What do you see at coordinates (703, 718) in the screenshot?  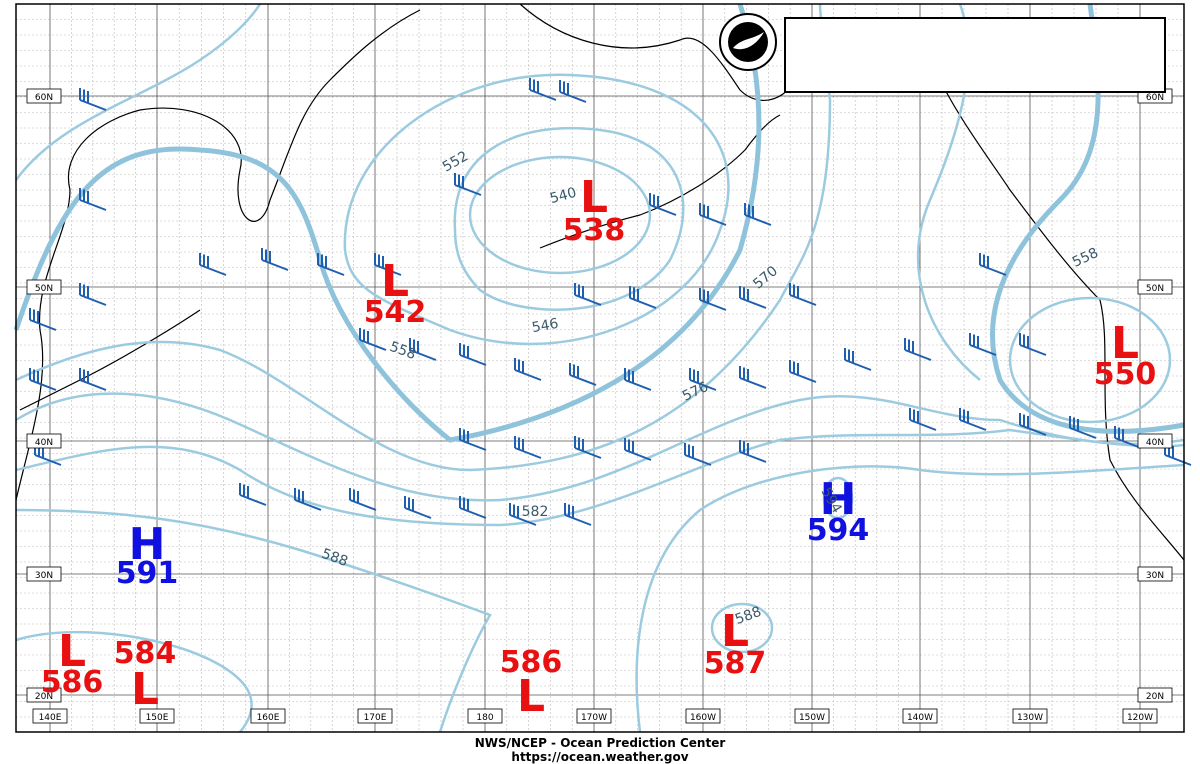 I see `grid-label: 160W` at bounding box center [703, 718].